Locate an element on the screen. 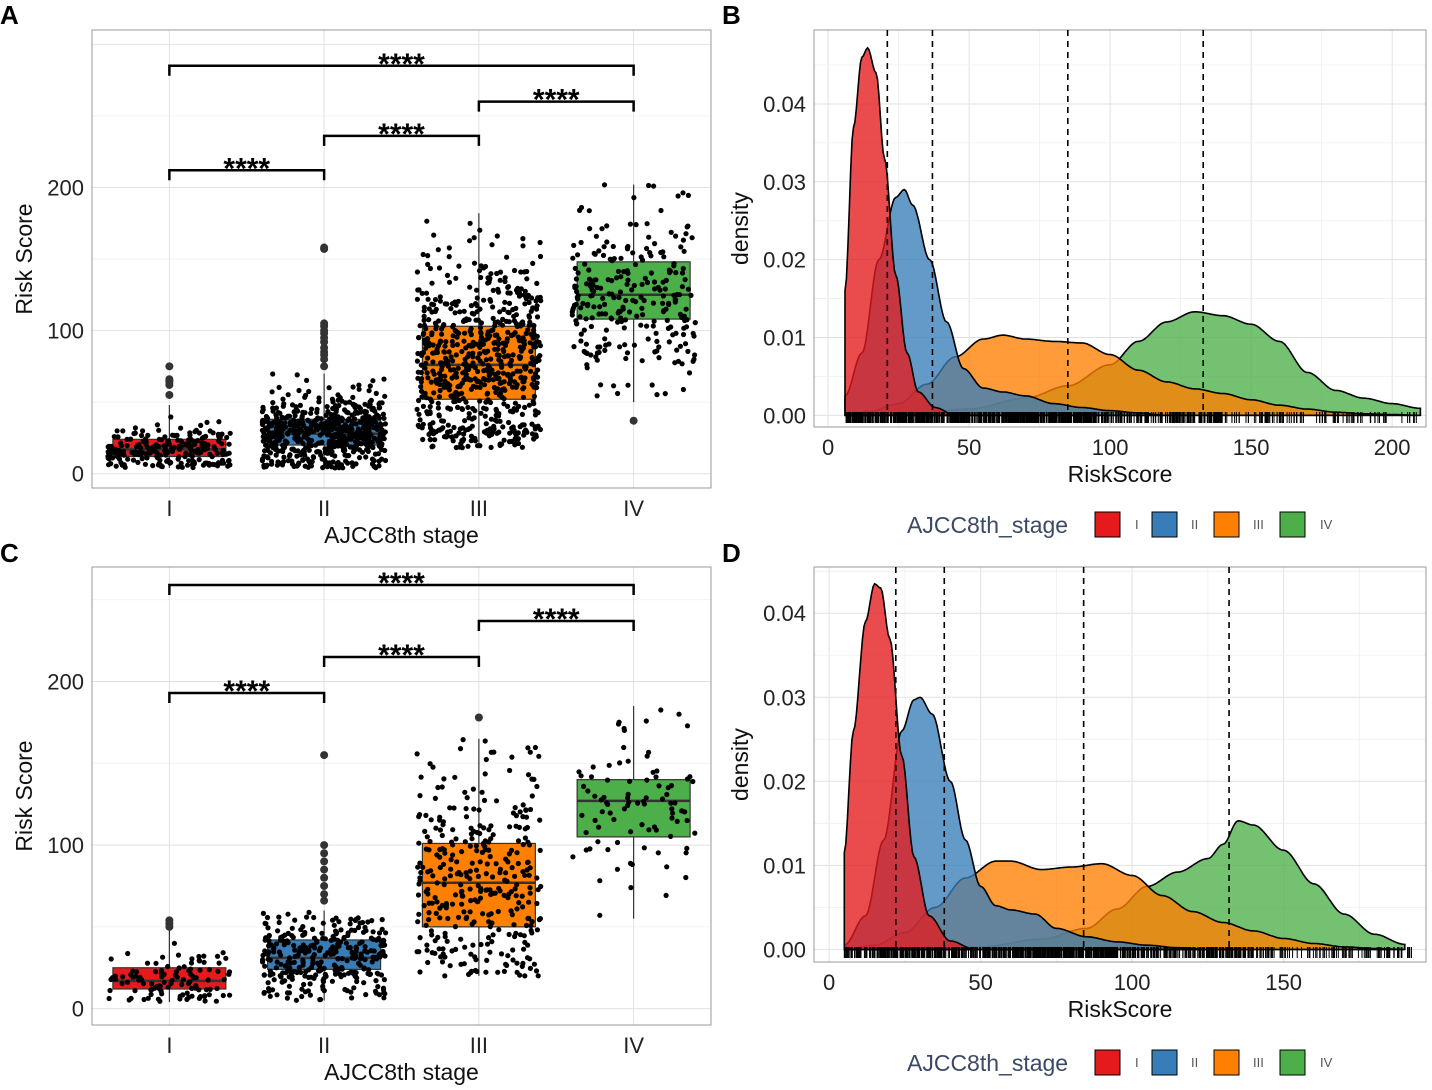 The height and width of the screenshot is (1090, 1432). jitter-points-iv is located at coordinates (634, 812).